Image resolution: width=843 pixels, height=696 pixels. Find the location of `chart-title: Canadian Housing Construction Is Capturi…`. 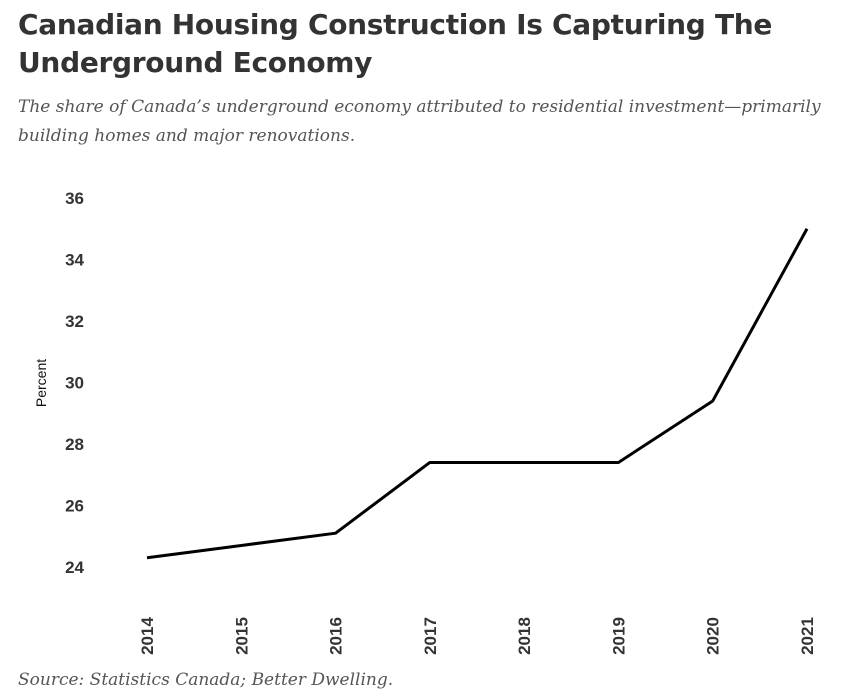

chart-title: Canadian Housing Construction Is Capturi… is located at coordinates (395, 43).